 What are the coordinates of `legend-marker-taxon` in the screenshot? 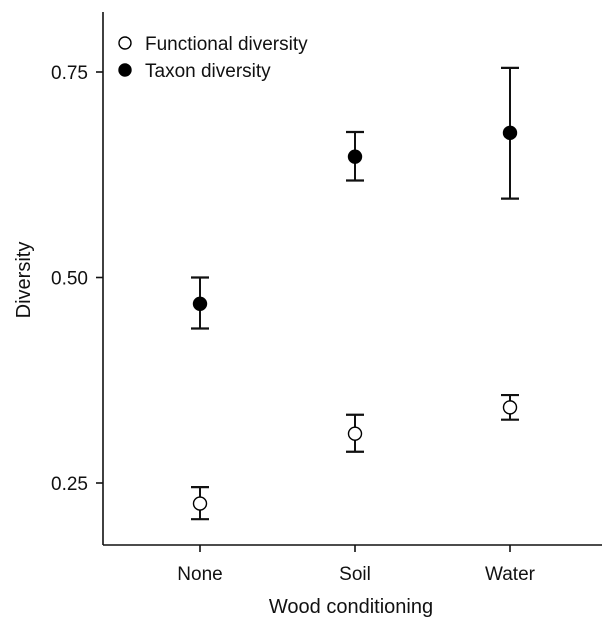 It's located at (125, 70).